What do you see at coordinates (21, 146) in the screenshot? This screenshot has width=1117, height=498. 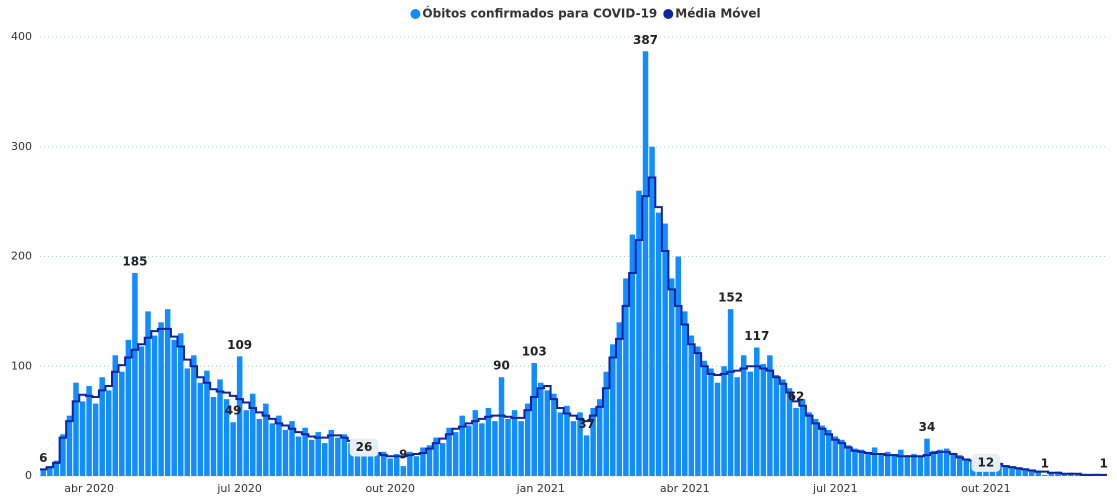 I see `y-tick-label: 300` at bounding box center [21, 146].